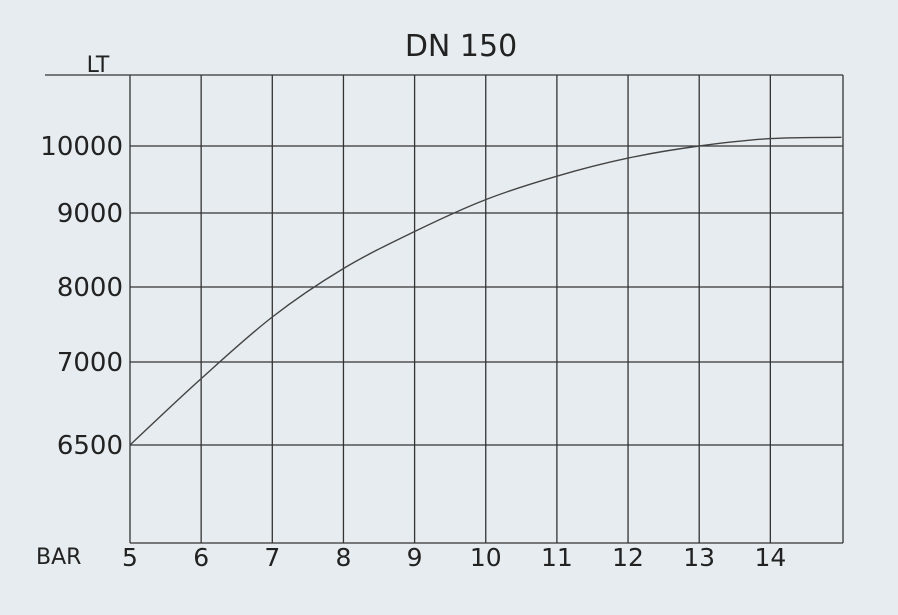 The height and width of the screenshot is (615, 898). Describe the element at coordinates (201, 557) in the screenshot. I see `x-tick-label: 6` at that location.